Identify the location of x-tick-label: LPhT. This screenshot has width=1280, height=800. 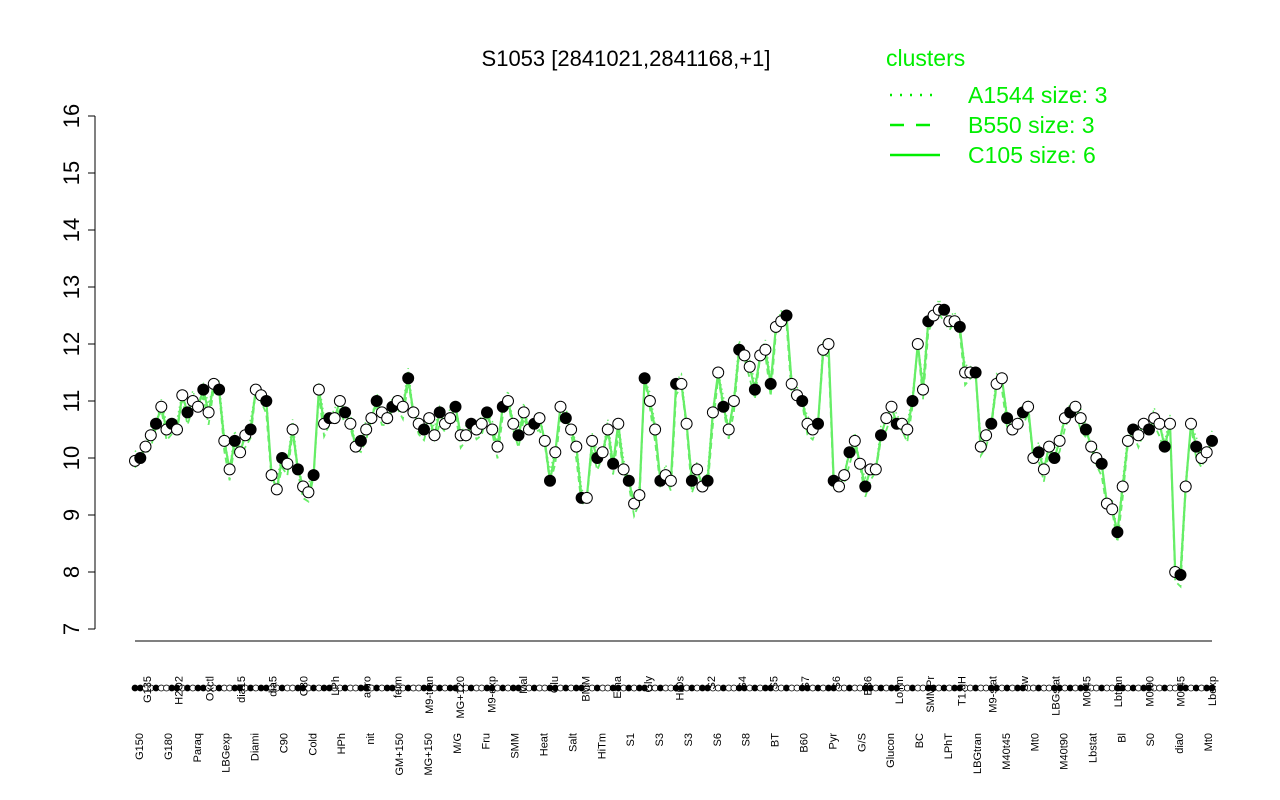
(949, 746).